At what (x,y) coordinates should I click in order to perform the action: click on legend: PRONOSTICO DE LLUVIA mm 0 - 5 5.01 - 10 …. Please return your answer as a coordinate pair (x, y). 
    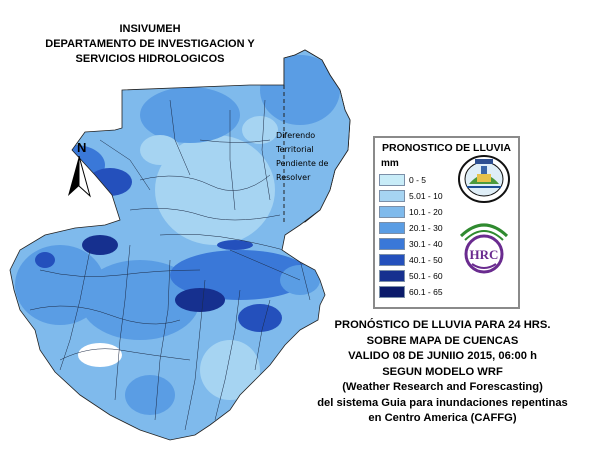
    Looking at the image, I should click on (446, 222).